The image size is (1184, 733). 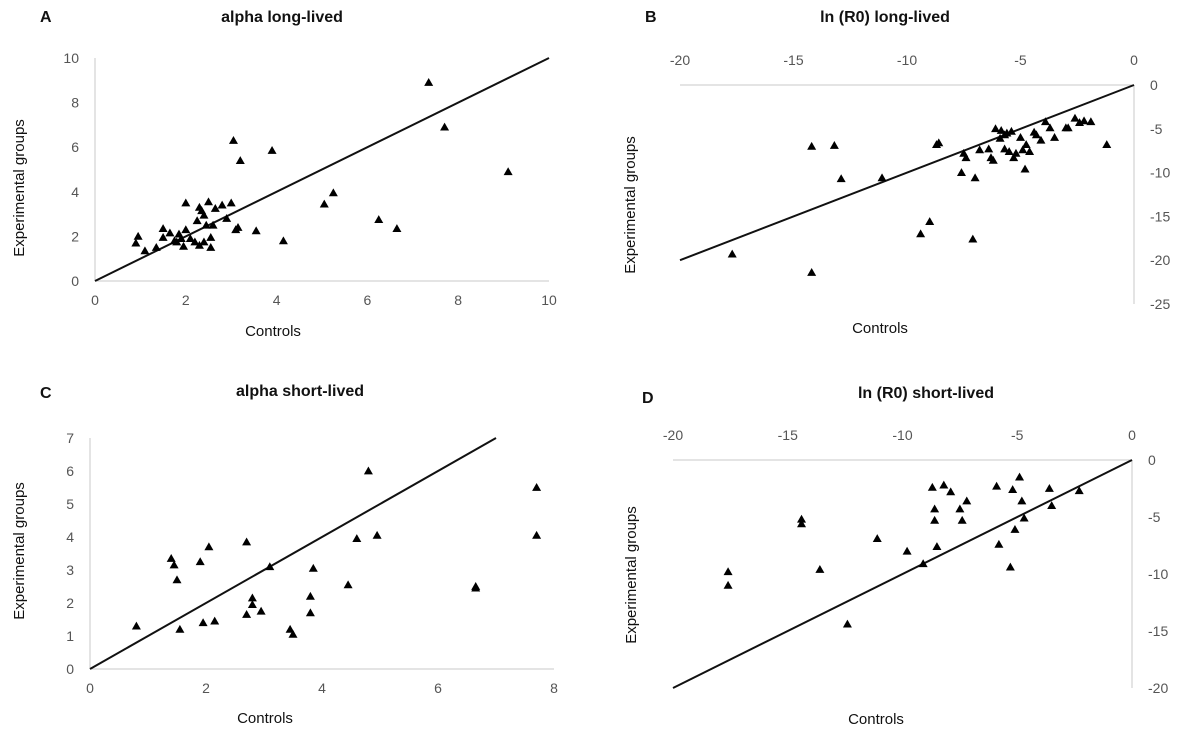 I want to click on x-tick-label: 2, so click(x=206, y=688).